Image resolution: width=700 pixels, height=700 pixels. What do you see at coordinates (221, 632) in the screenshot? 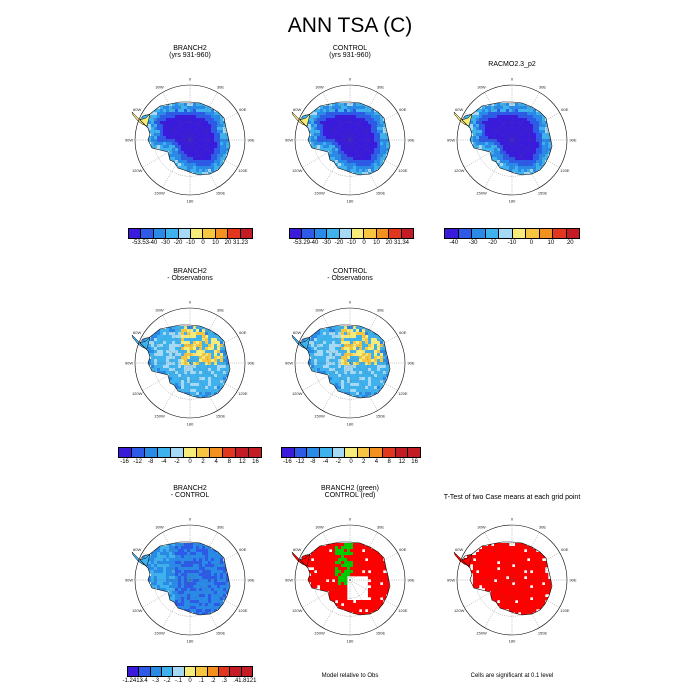
I see `longitude-label: 150E` at bounding box center [221, 632].